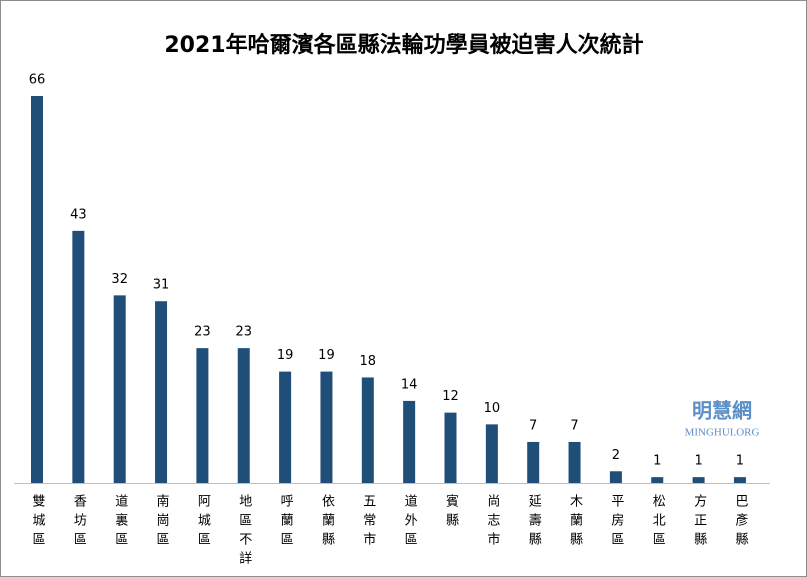 The width and height of the screenshot is (807, 577). What do you see at coordinates (38, 522) in the screenshot?
I see `x-tick-label: 雙城區` at bounding box center [38, 522].